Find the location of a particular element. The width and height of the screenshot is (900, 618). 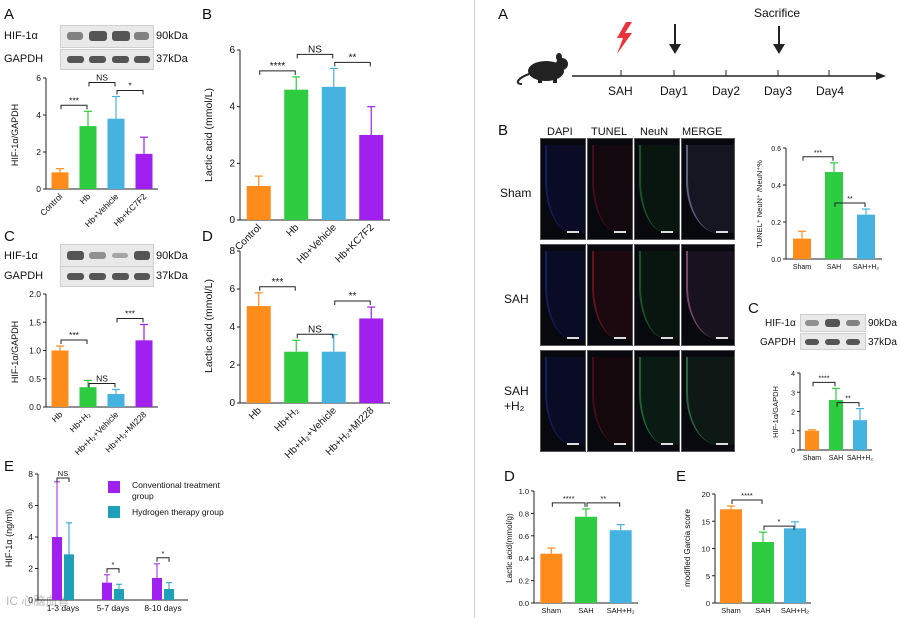

timeline-label-sah: SAH is located at coordinates (620, 91).